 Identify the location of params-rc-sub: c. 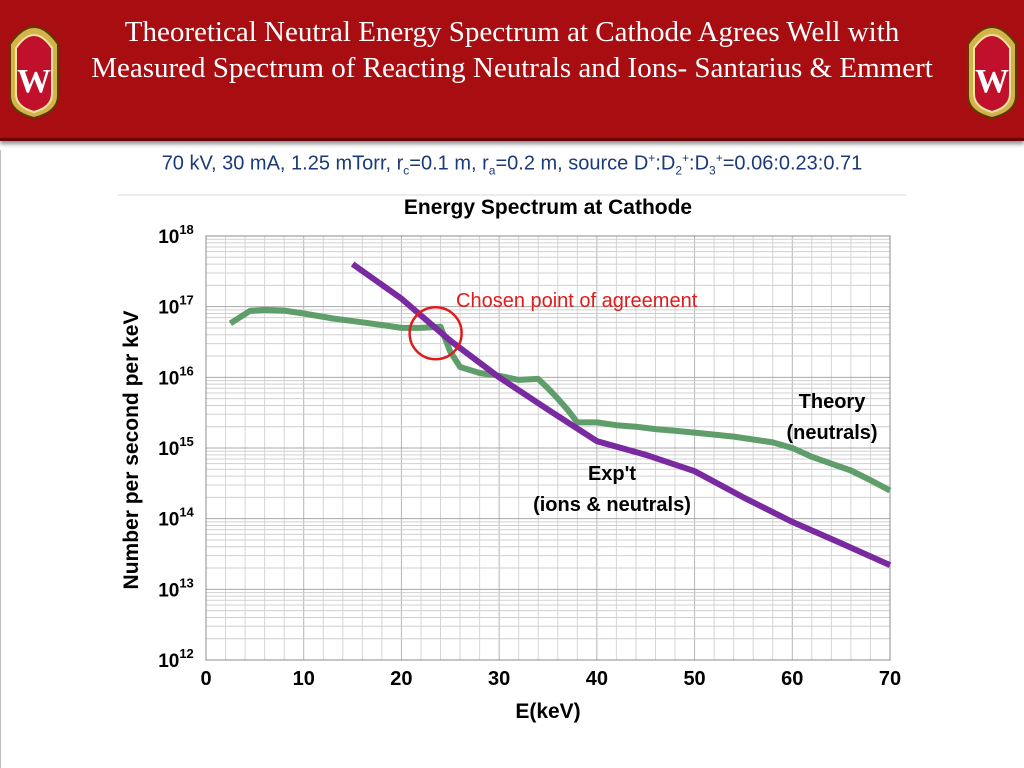
(406, 170).